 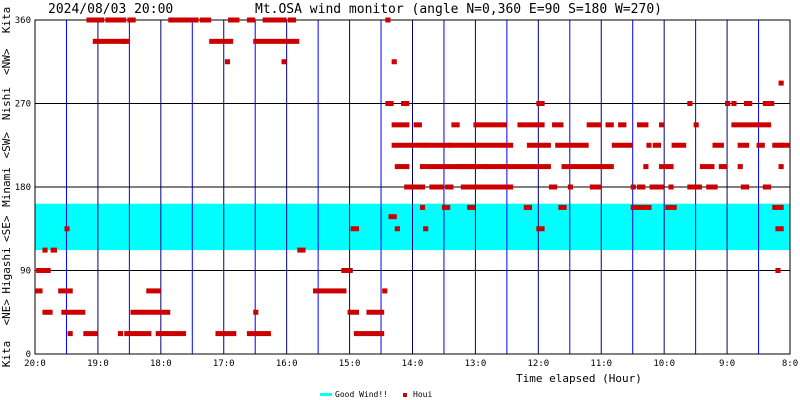 What do you see at coordinates (601, 364) in the screenshot?
I see `x-tick-label: 11:0` at bounding box center [601, 364].